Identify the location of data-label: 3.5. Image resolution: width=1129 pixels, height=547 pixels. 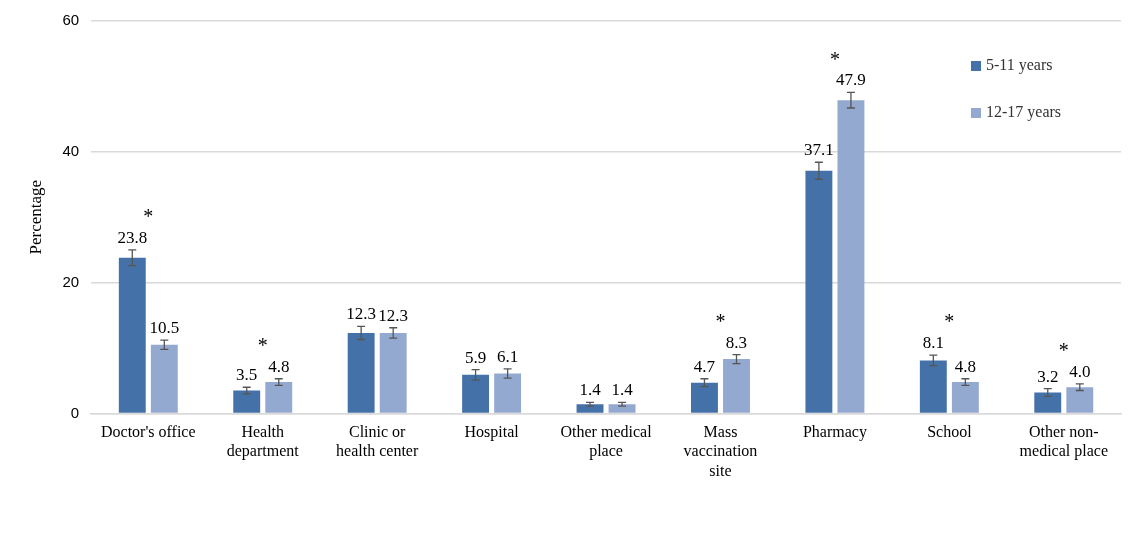
(247, 375).